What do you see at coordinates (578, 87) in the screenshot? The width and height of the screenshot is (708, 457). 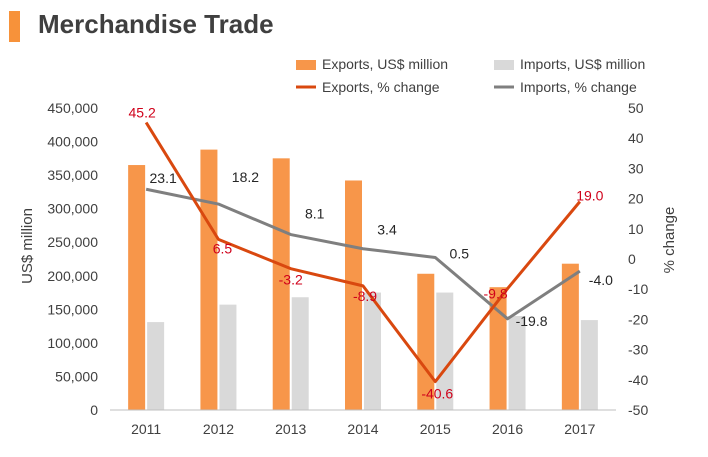 I see `legend-label-imports-change: Imports, % change` at bounding box center [578, 87].